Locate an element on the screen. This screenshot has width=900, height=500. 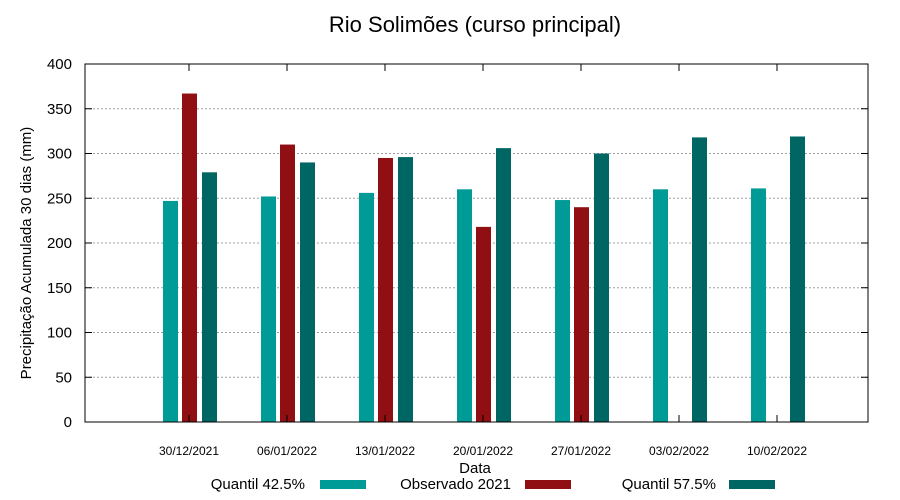
y-tick-label: 100 is located at coordinates (59, 333).